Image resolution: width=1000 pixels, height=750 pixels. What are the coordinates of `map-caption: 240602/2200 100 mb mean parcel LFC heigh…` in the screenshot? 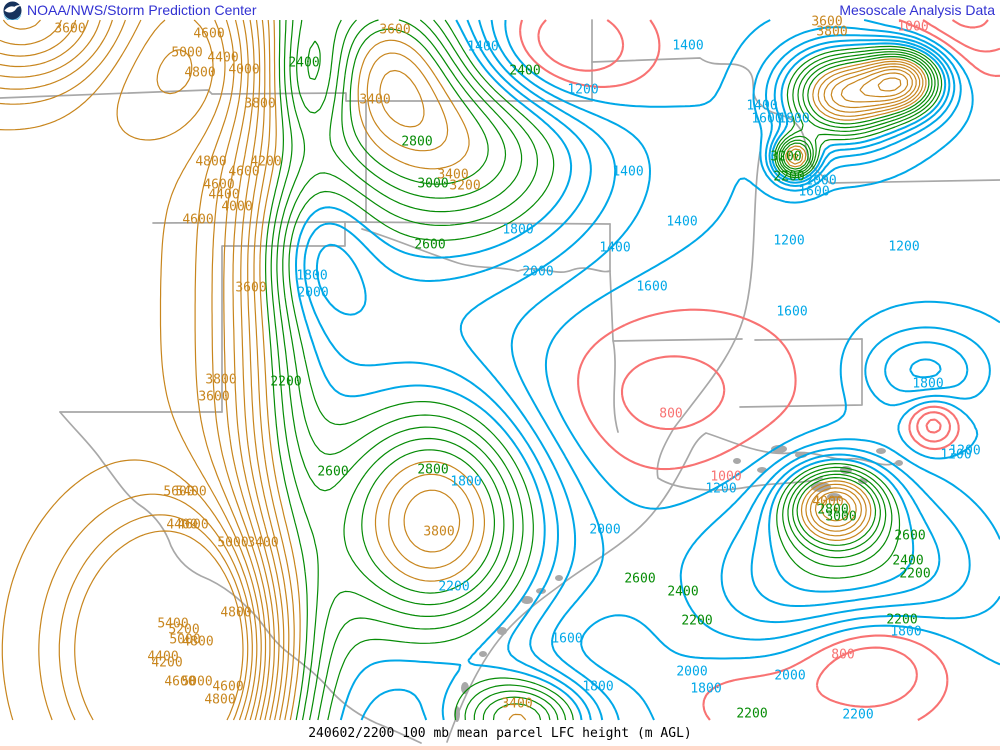 It's located at (500, 733).